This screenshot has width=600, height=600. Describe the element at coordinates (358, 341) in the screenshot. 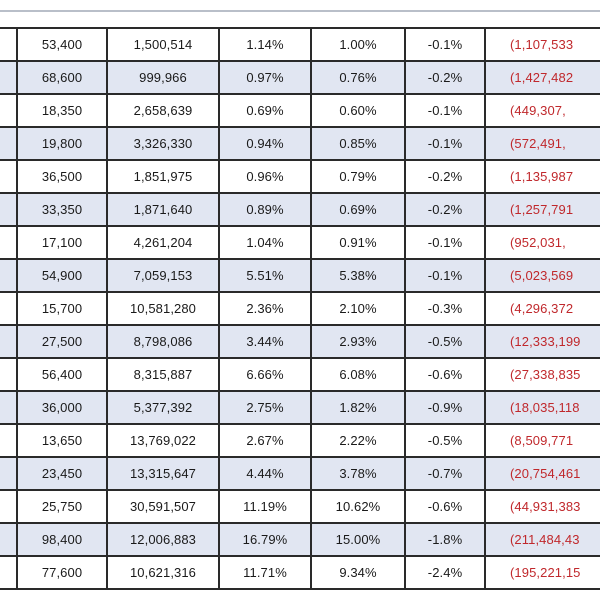

I see `cell-rate-2: 2.93%` at that location.